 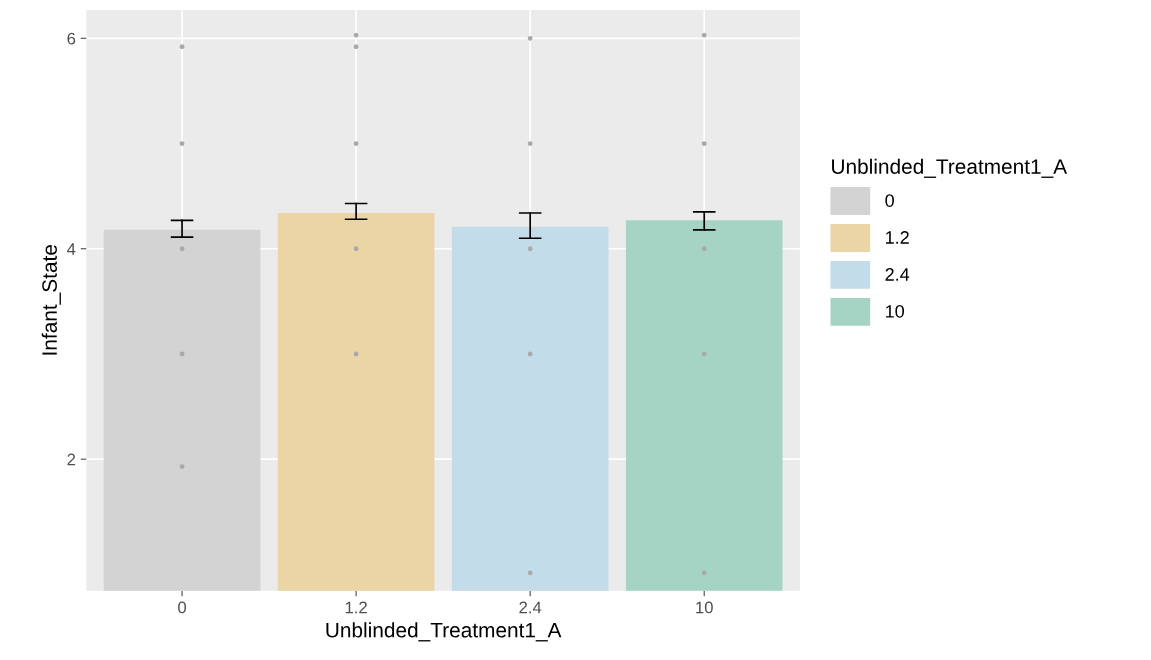 I want to click on x-axis-title: Unblinded_Treatment1_A, so click(x=444, y=632).